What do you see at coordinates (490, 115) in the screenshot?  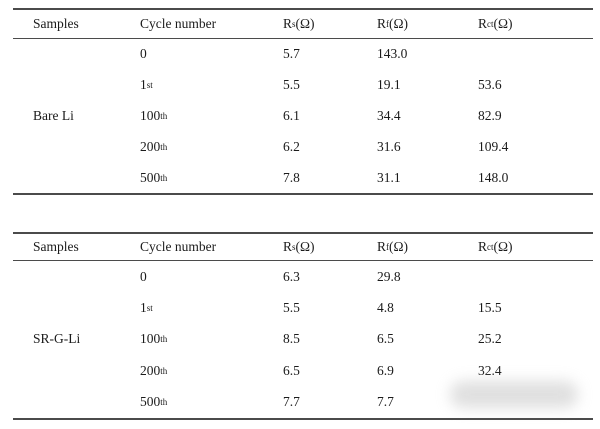 I see `rct-cell: 82.9` at bounding box center [490, 115].